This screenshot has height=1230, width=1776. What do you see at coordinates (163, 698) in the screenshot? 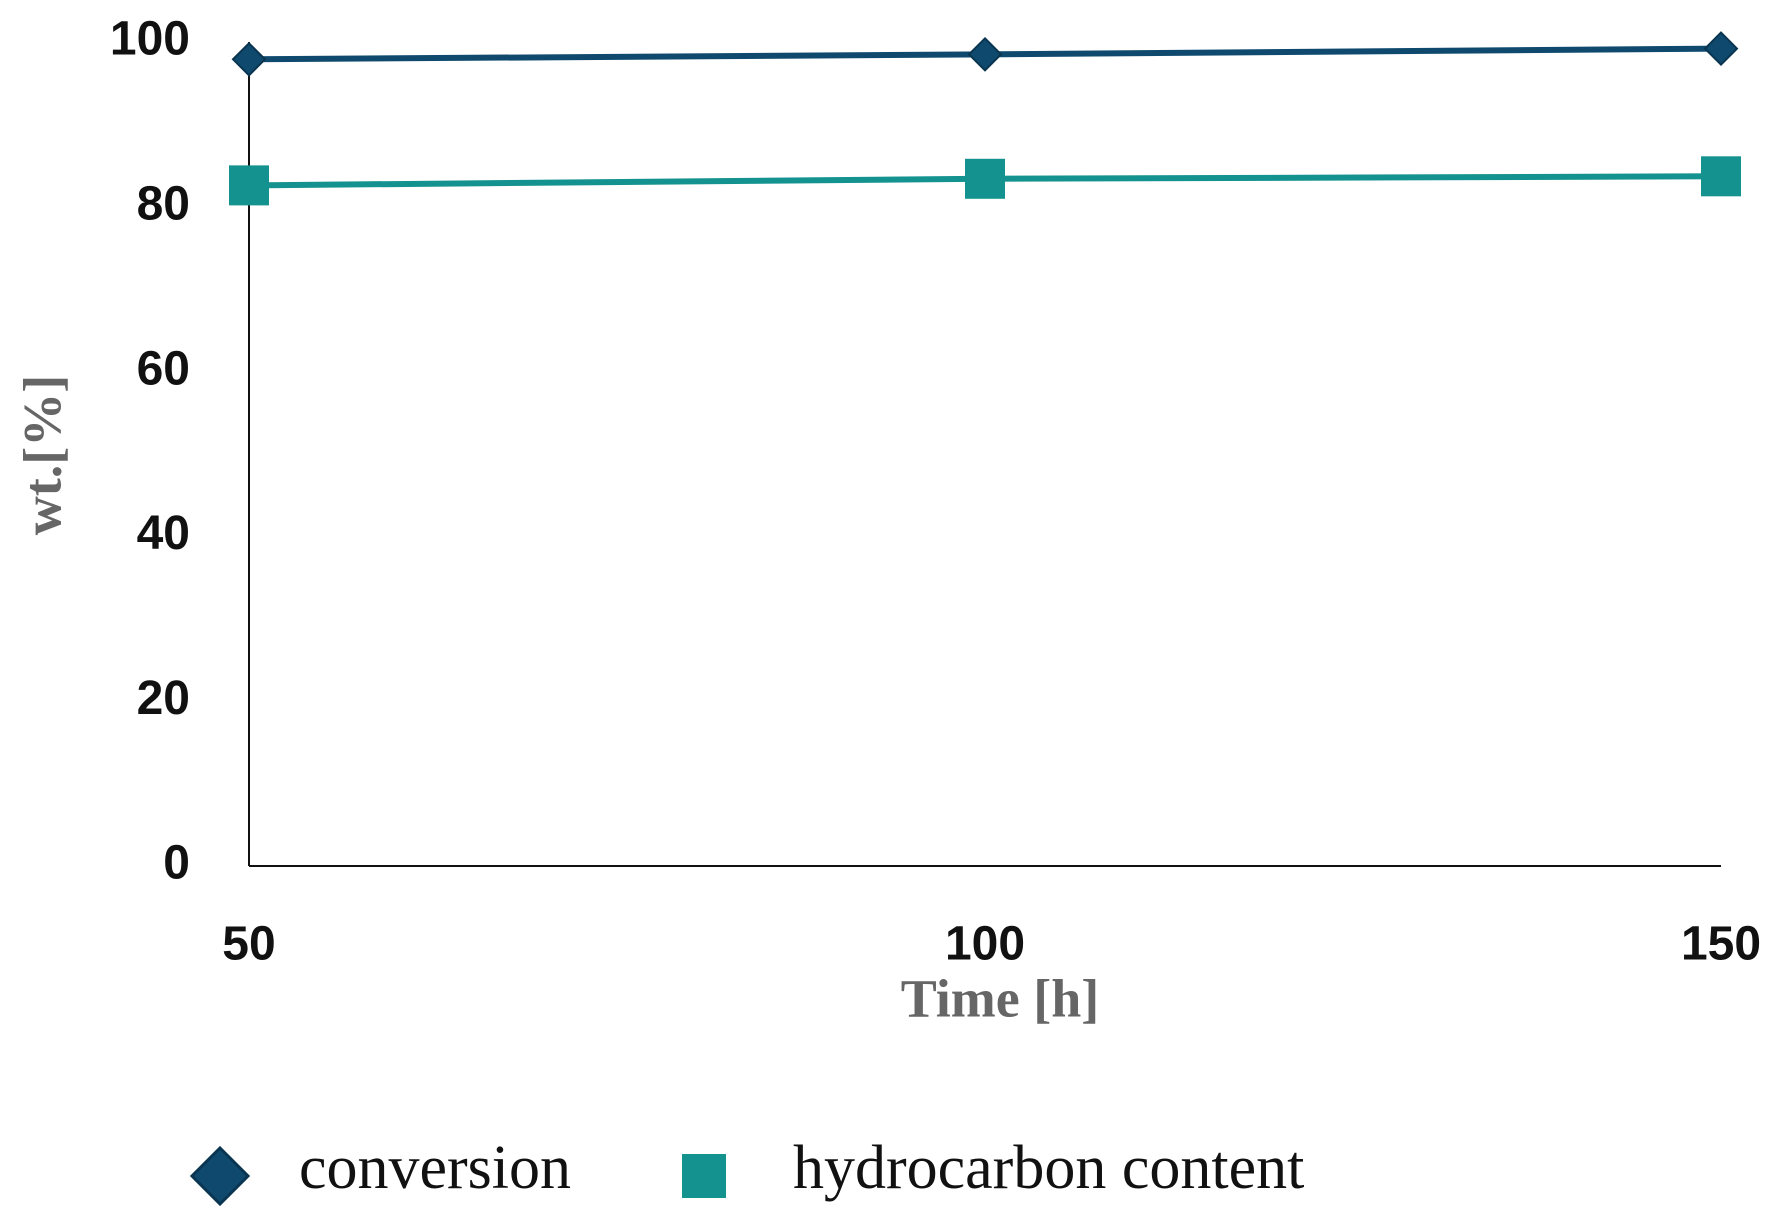
I see `y-tick-label: 20` at bounding box center [163, 698].